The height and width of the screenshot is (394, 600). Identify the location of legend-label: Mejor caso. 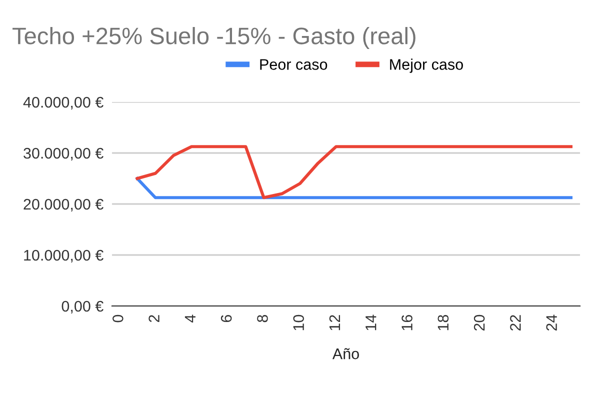
(426, 65).